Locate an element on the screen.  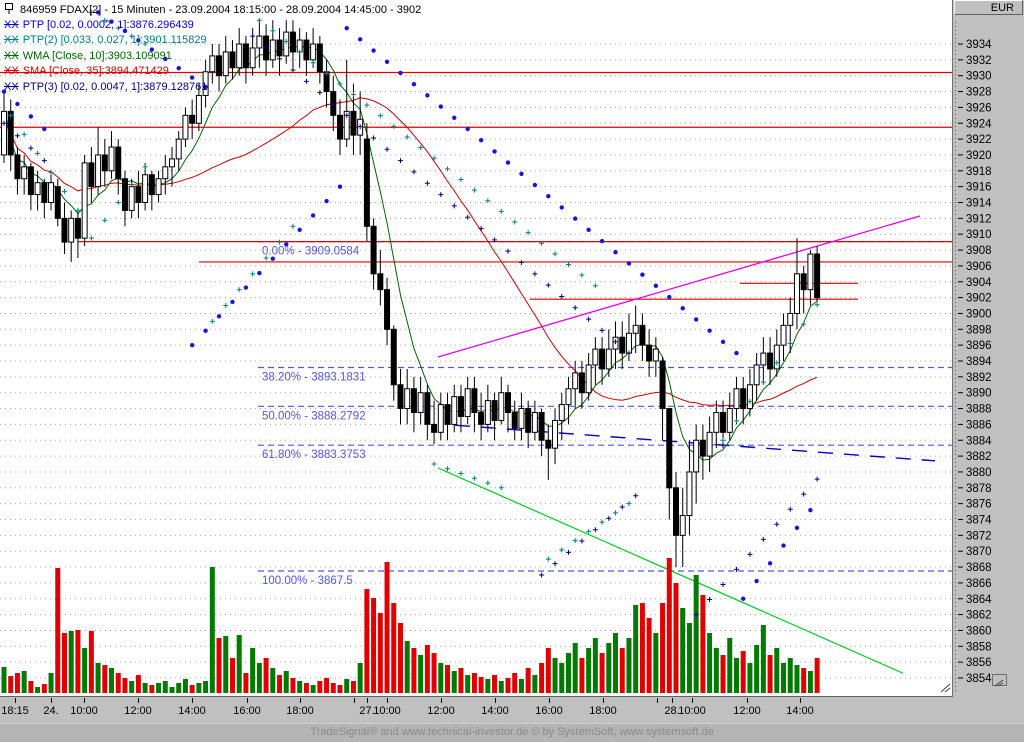
time-tick-label: 18:00 is located at coordinates (603, 711).